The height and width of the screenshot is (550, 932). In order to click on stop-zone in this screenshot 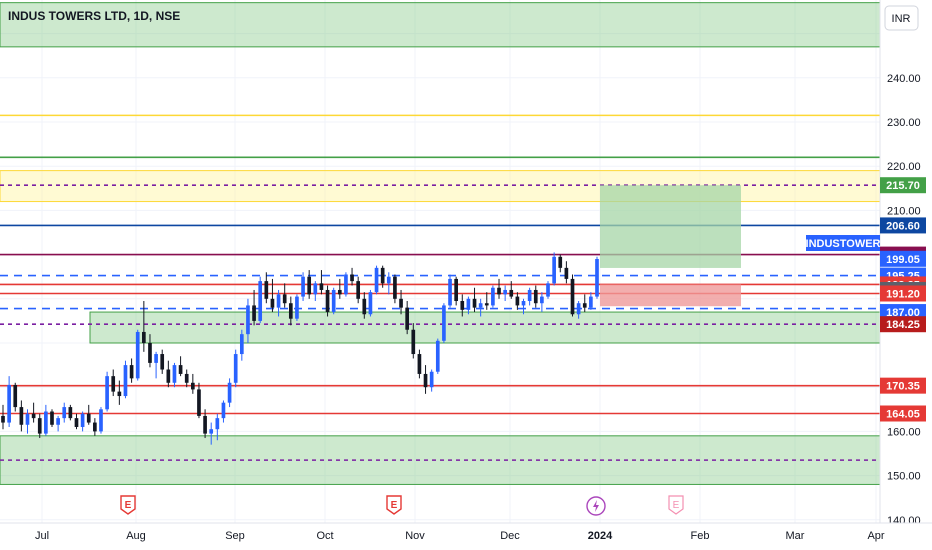, I will do `click(670, 295)`.